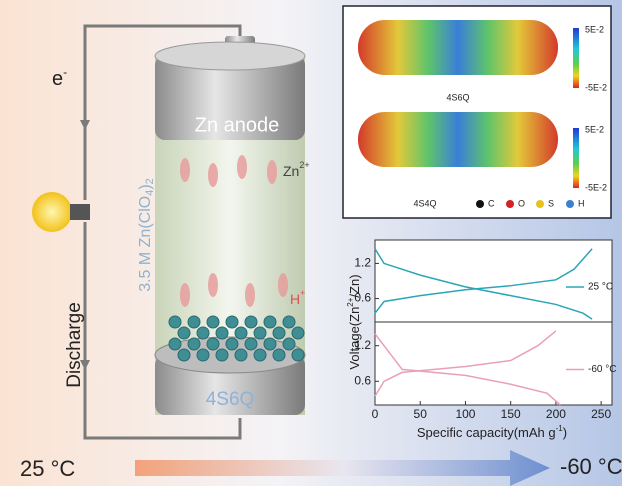 This screenshot has height=491, width=622. Describe the element at coordinates (52, 212) in the screenshot. I see `bulb` at that location.